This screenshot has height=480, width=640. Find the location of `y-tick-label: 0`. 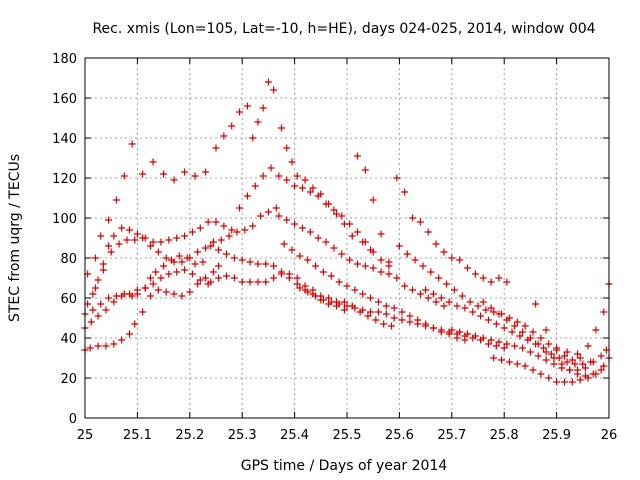

y-tick-label: 0 is located at coordinates (73, 419).